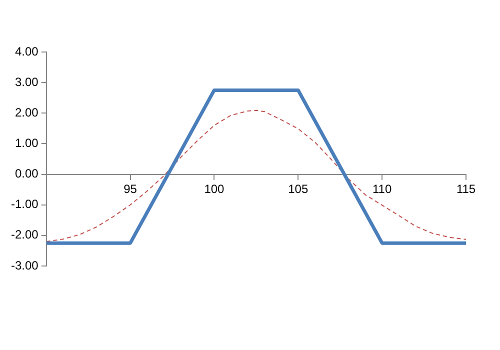  I want to click on x-tick-label: 115, so click(466, 189).